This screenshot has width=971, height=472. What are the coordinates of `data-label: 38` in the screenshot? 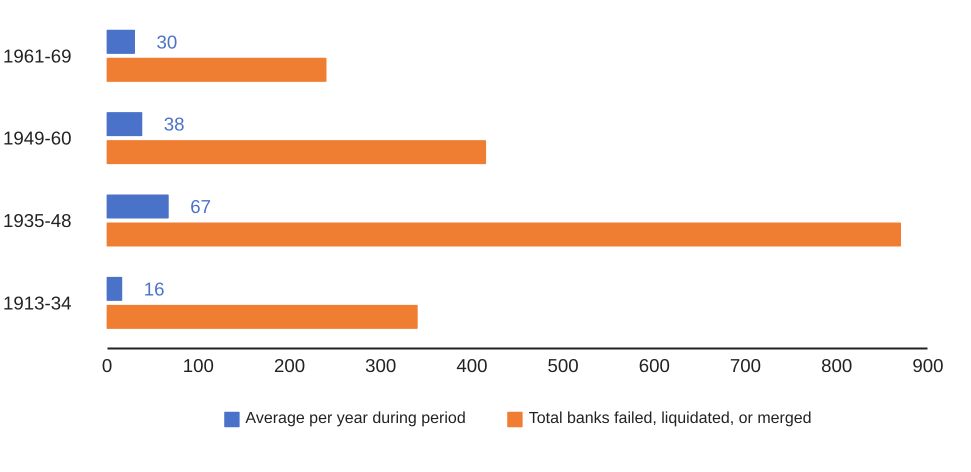 It's located at (174, 124).